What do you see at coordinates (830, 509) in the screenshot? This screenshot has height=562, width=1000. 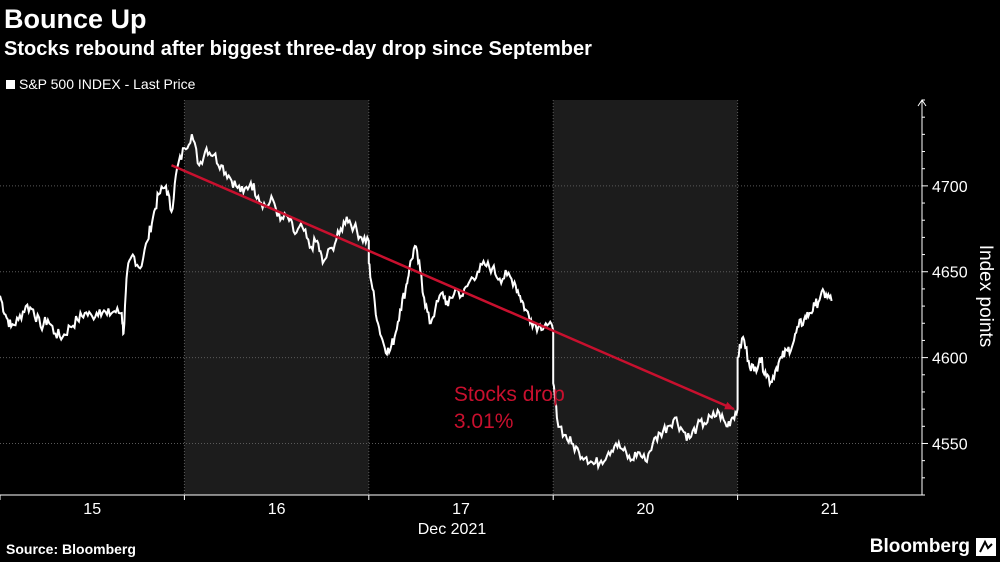 I see `x-tick-label-21: 21` at bounding box center [830, 509].